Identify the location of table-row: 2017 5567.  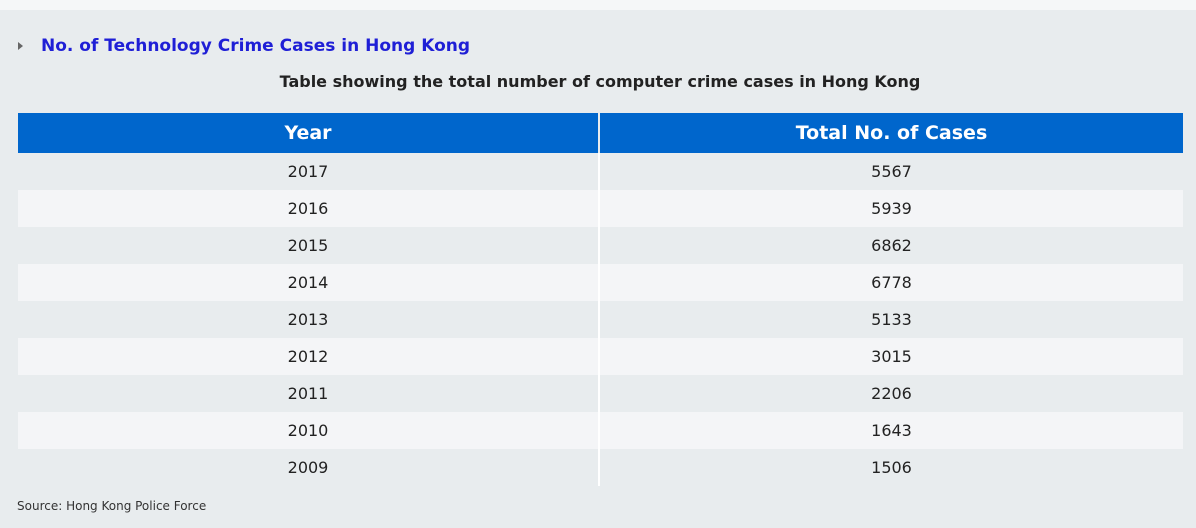
(600, 171).